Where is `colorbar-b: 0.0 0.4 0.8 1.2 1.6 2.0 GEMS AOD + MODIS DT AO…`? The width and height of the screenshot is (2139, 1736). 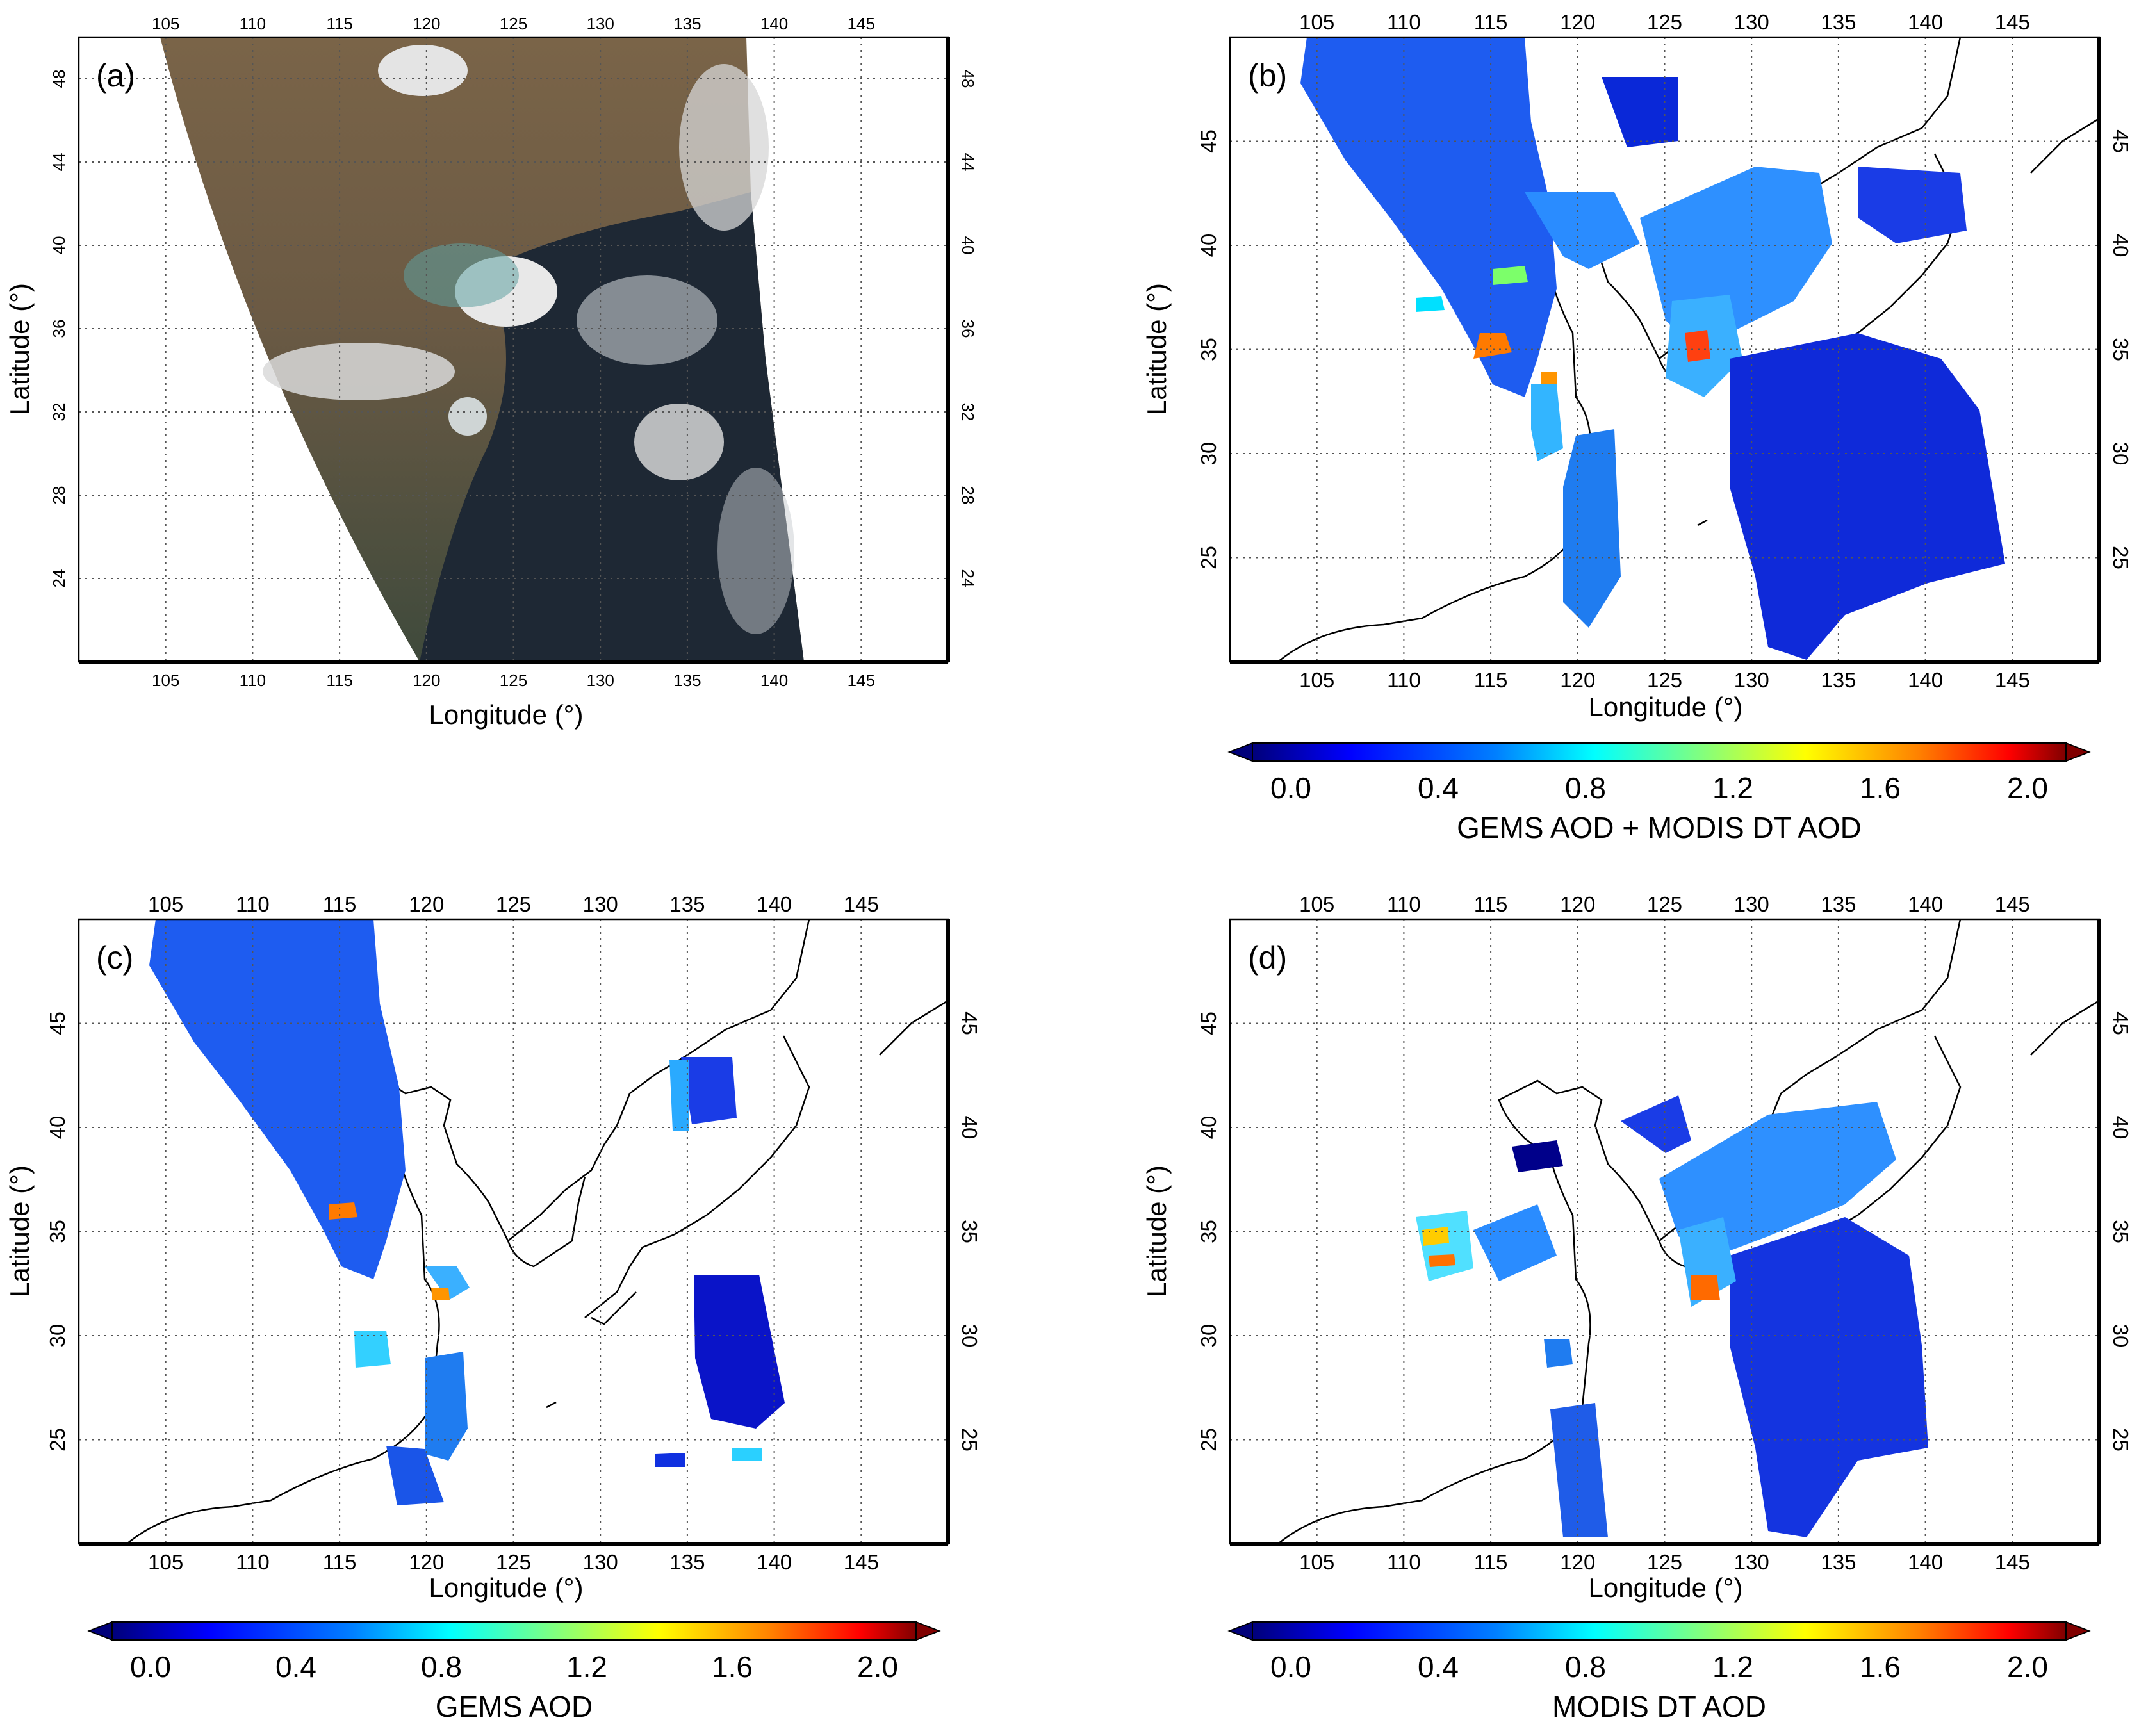 colorbar-b: 0.0 0.4 0.8 1.2 1.6 2.0 GEMS AOD + MODIS DT AO… is located at coordinates (1659, 793).